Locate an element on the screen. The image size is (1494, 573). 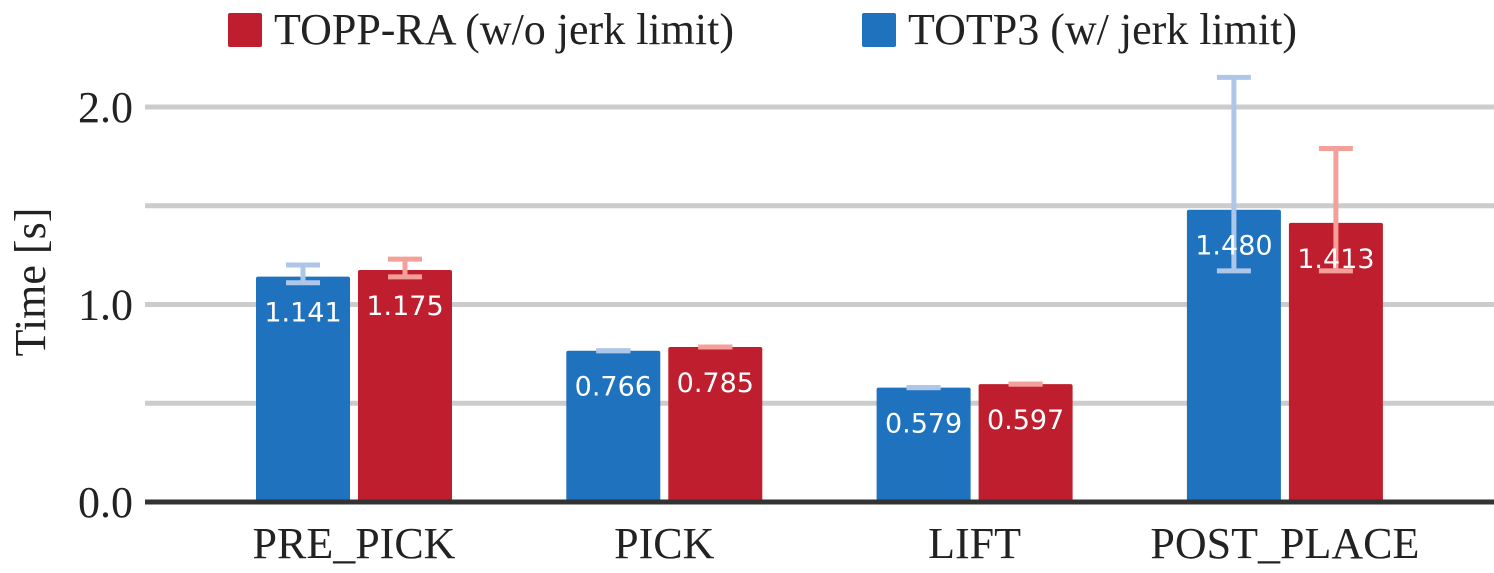
x-tick-labels: PRE_PICK PICK LIFT POST_PLACE is located at coordinates (836, 543).